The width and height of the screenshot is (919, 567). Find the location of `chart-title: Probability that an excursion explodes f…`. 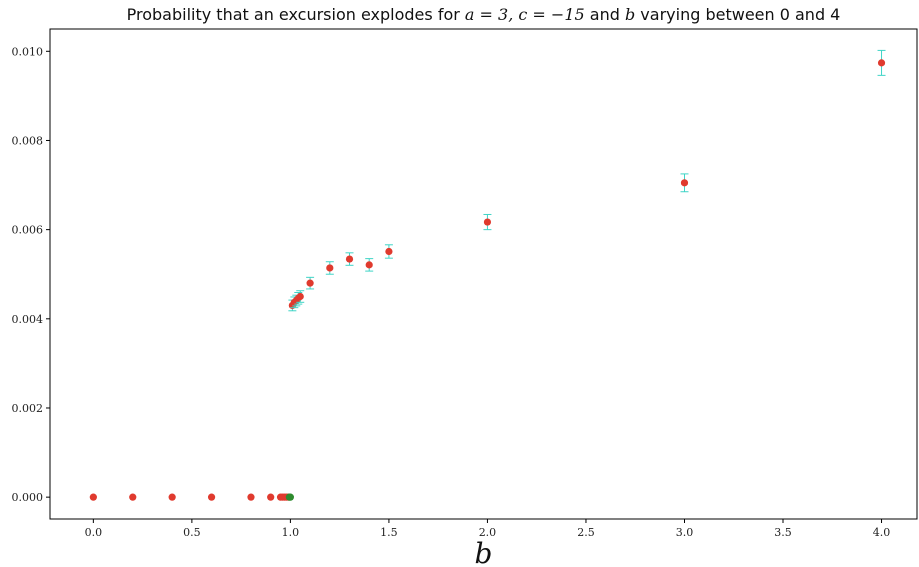

chart-title: Probability that an excursion explodes f… is located at coordinates (484, 14).